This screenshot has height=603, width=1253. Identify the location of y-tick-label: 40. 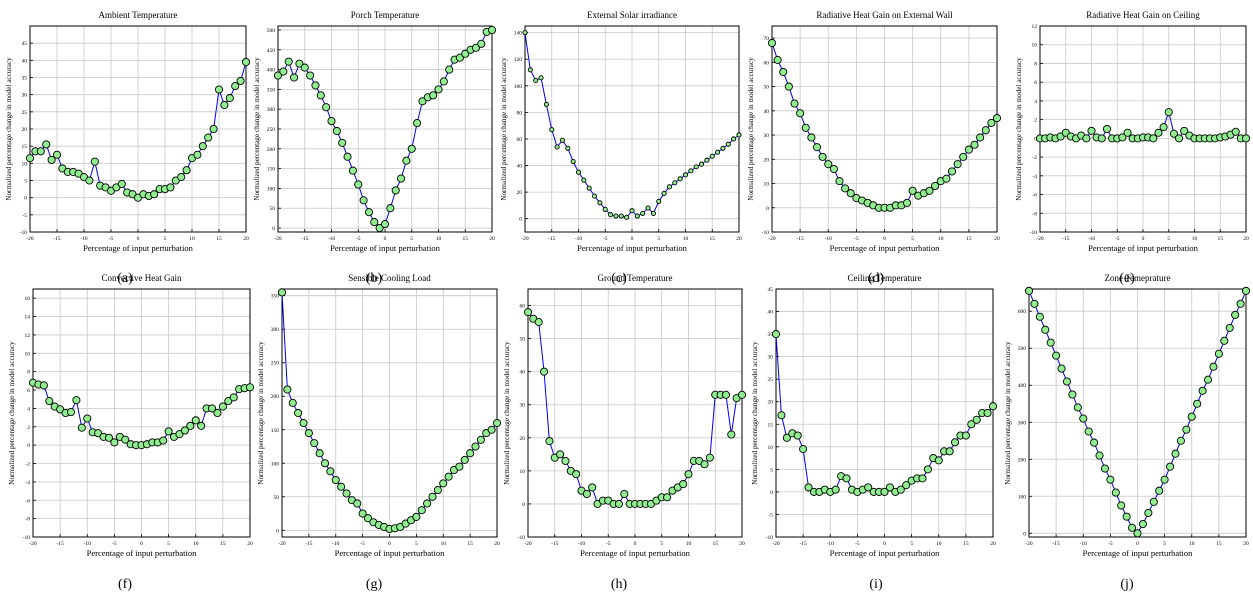
(520, 167).